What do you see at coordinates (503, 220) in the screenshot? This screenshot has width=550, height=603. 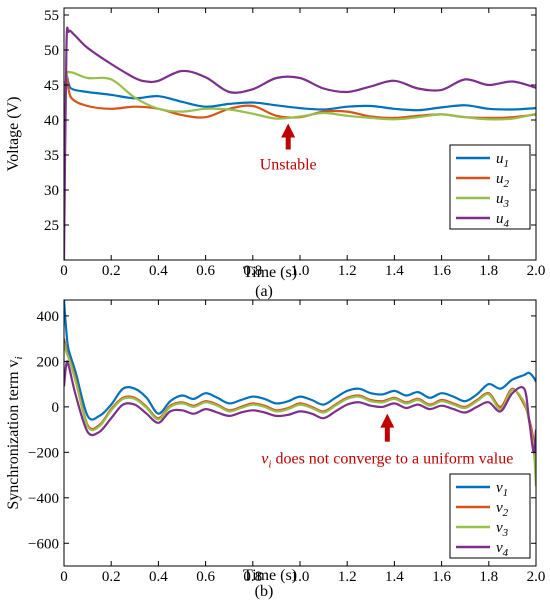 I see `legend-label-u4: u4` at bounding box center [503, 220].